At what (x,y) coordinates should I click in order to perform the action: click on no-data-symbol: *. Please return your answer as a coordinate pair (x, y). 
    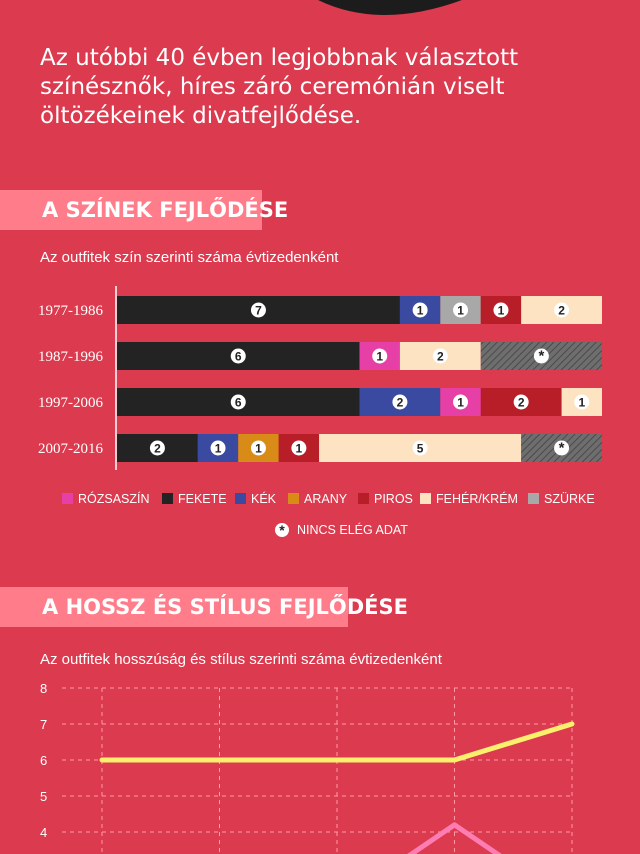
    Looking at the image, I should click on (282, 530).